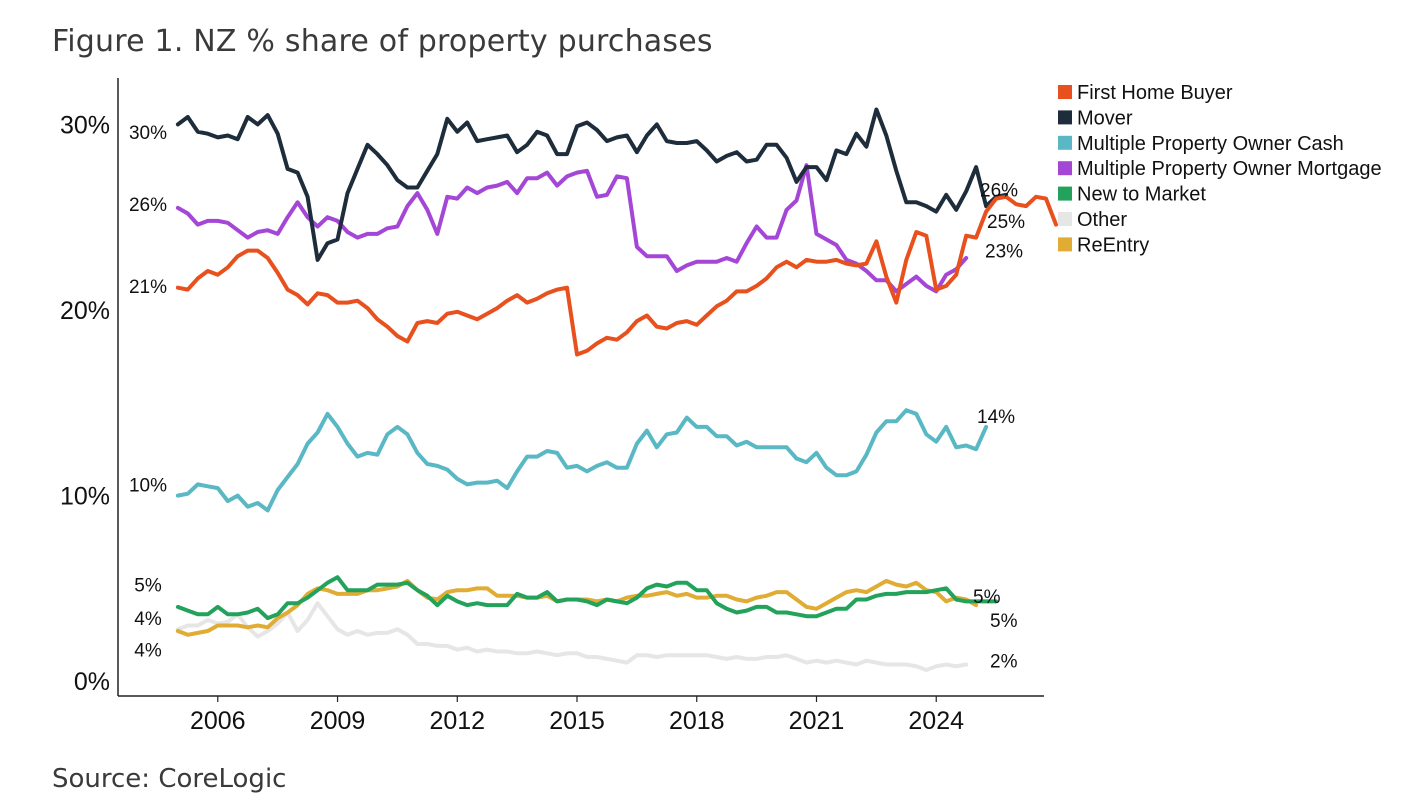 This screenshot has width=1410, height=808. I want to click on series-line-other, so click(572, 636).